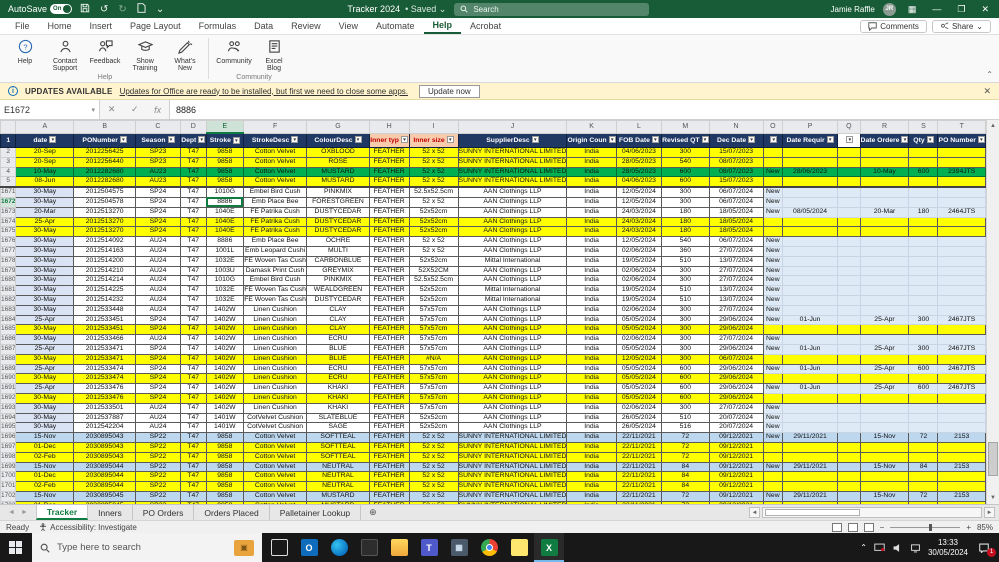 The width and height of the screenshot is (999, 562). What do you see at coordinates (923, 127) in the screenshot?
I see `column-header-S: S` at bounding box center [923, 127].